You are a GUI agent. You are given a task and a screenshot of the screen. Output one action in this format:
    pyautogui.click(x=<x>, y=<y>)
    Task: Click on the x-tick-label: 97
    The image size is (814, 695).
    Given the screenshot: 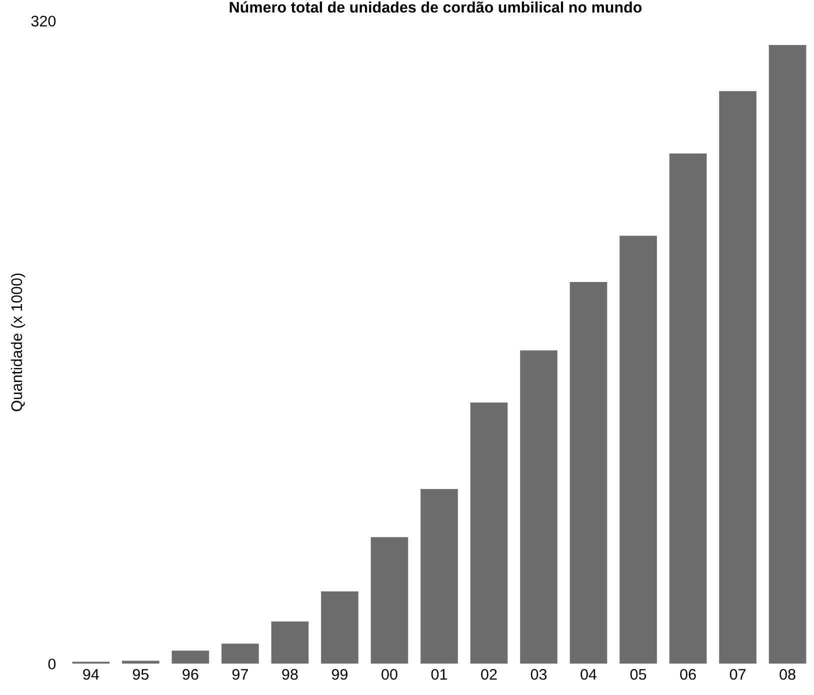 What is the action you would take?
    pyautogui.click(x=240, y=674)
    